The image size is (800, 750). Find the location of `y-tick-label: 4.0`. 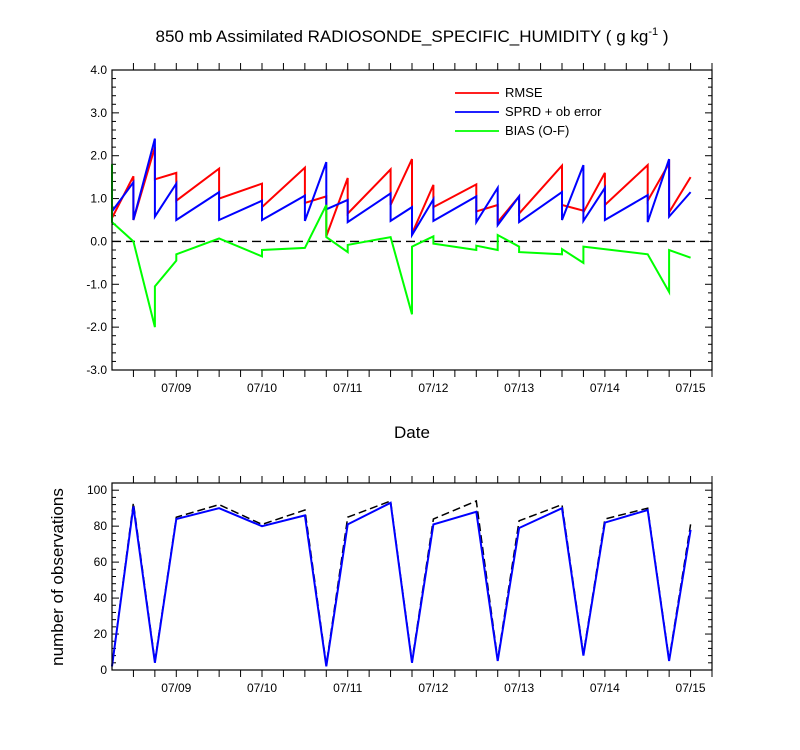

y-tick-label: 4.0 is located at coordinates (98, 70).